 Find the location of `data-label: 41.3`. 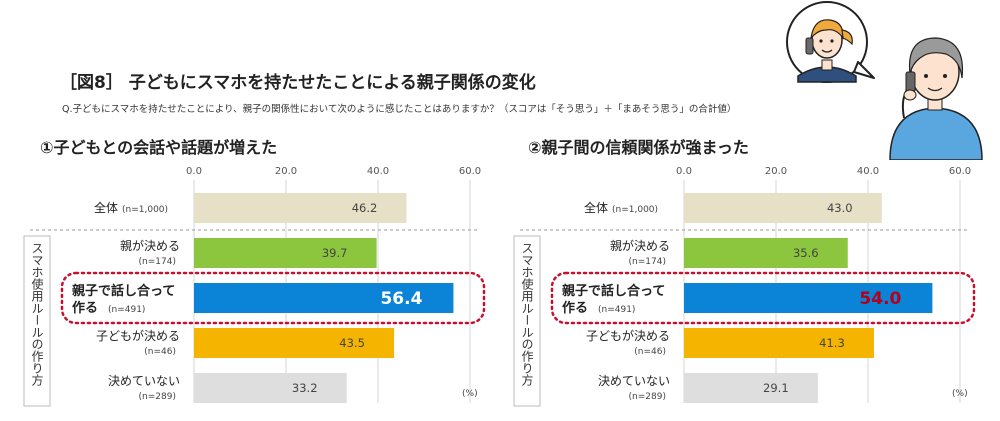

data-label: 41.3 is located at coordinates (832, 343).